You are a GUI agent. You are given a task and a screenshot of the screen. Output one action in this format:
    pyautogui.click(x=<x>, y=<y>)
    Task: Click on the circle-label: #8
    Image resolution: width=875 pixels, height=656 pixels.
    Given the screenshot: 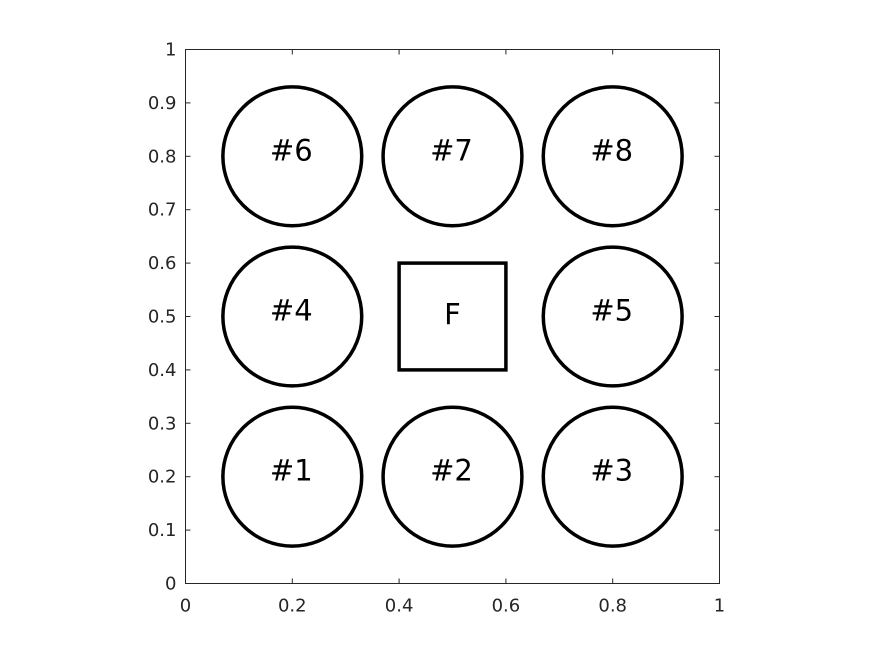 What is the action you would take?
    pyautogui.click(x=611, y=150)
    